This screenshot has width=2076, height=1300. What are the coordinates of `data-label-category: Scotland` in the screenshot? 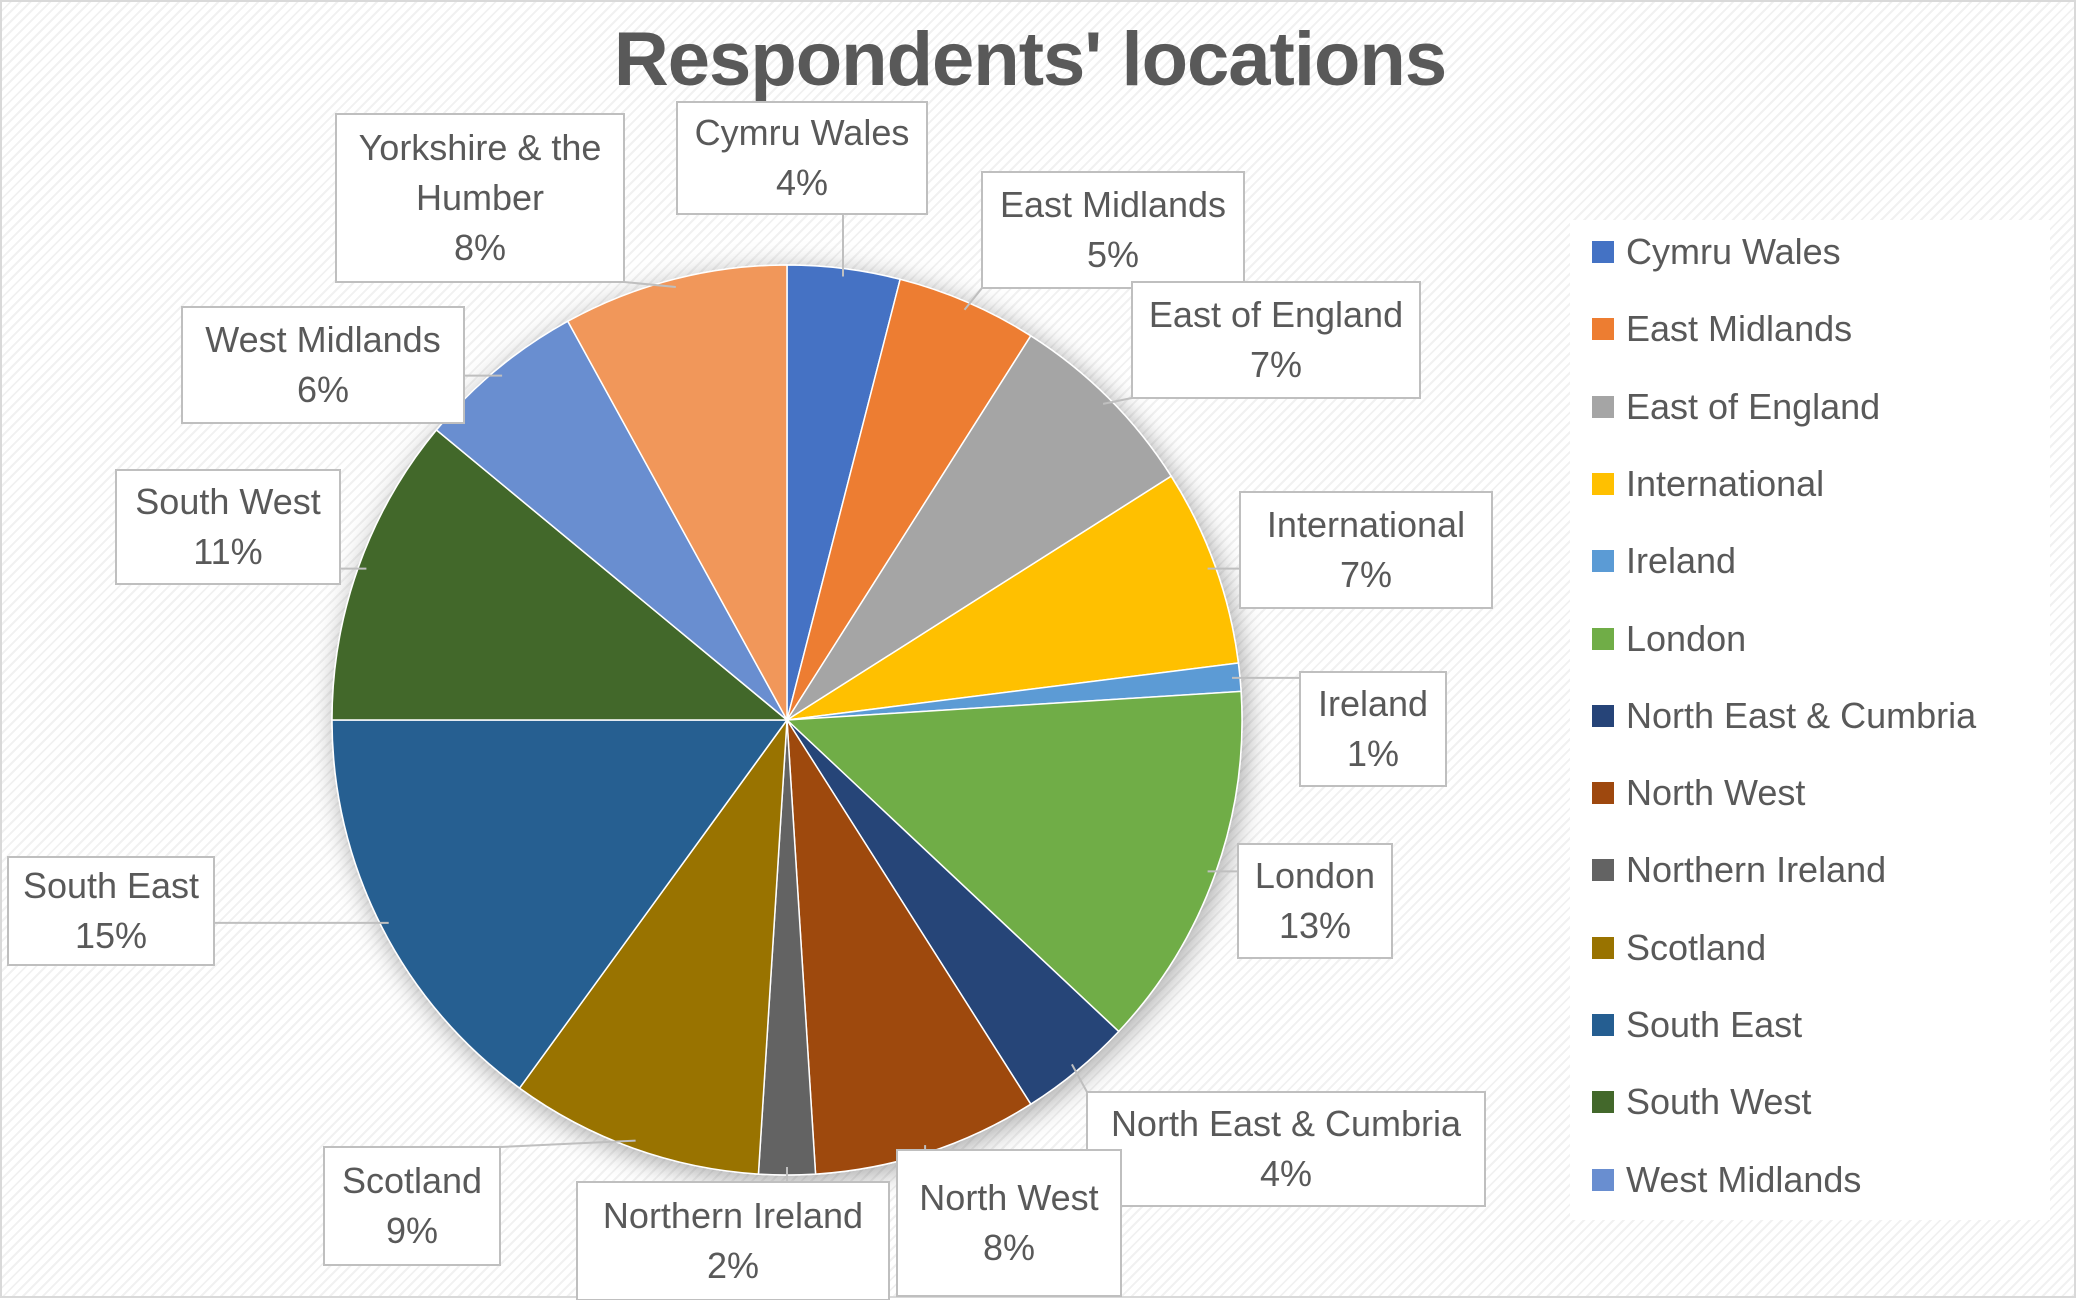 It's located at (412, 1180).